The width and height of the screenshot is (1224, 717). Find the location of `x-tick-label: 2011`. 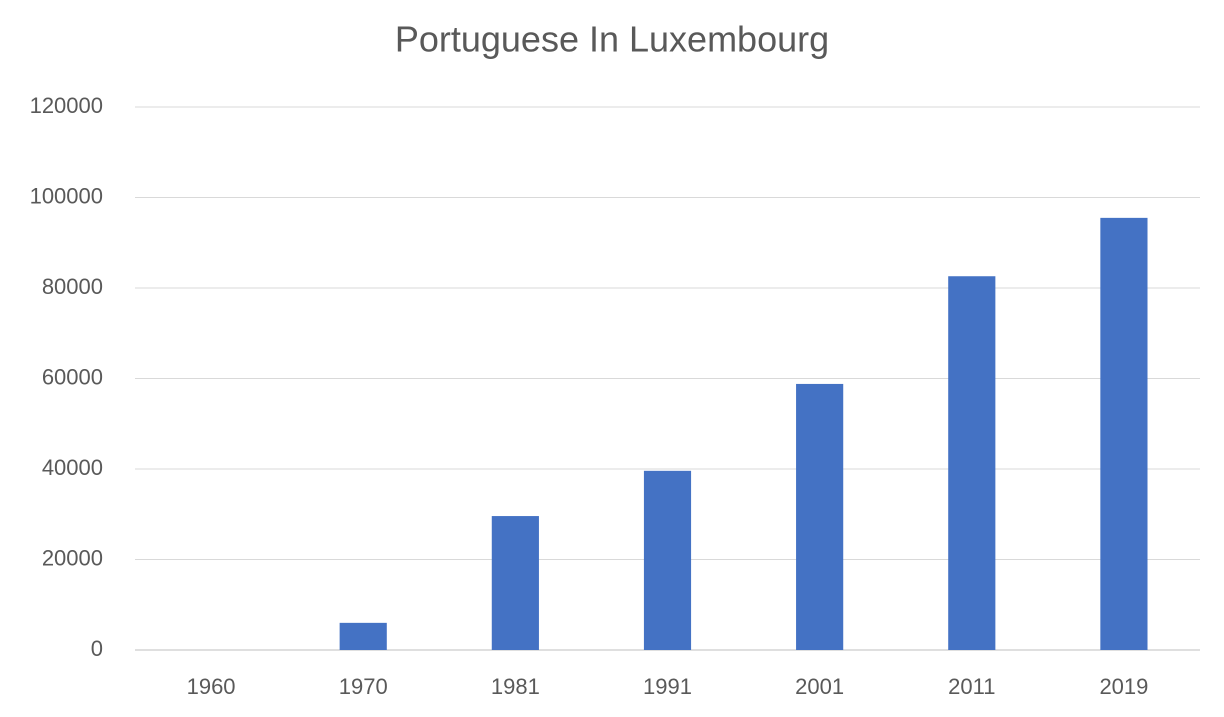

x-tick-label: 2011 is located at coordinates (971, 686).